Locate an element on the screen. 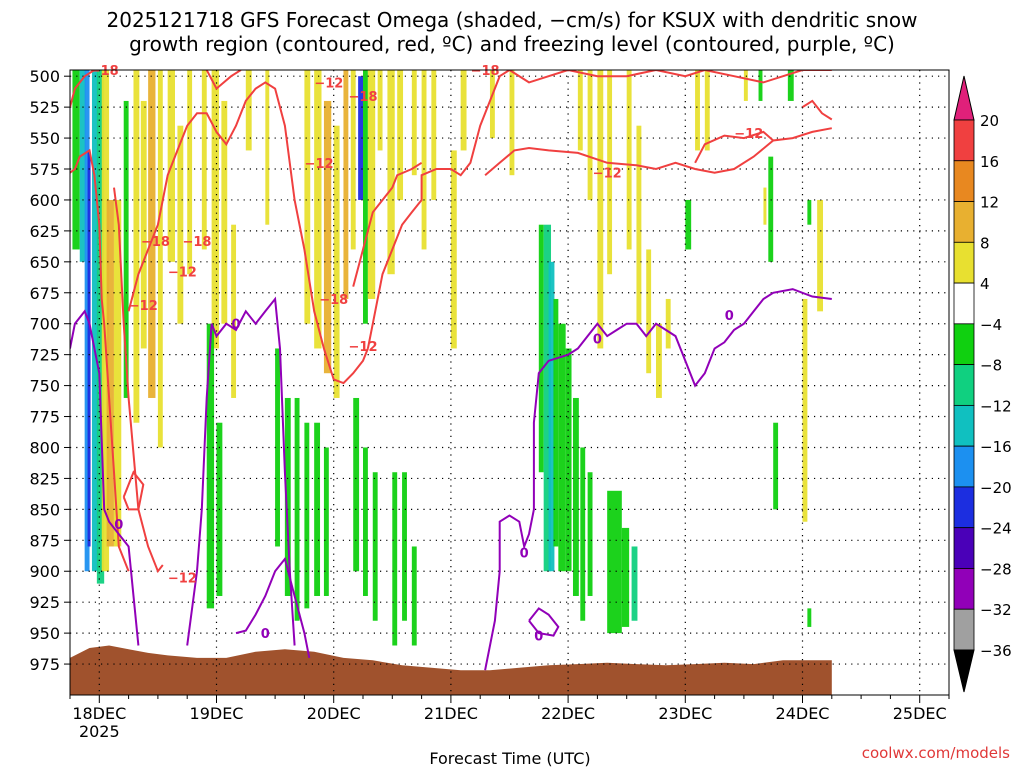  colorbar-label: −36 is located at coordinates (996, 651).